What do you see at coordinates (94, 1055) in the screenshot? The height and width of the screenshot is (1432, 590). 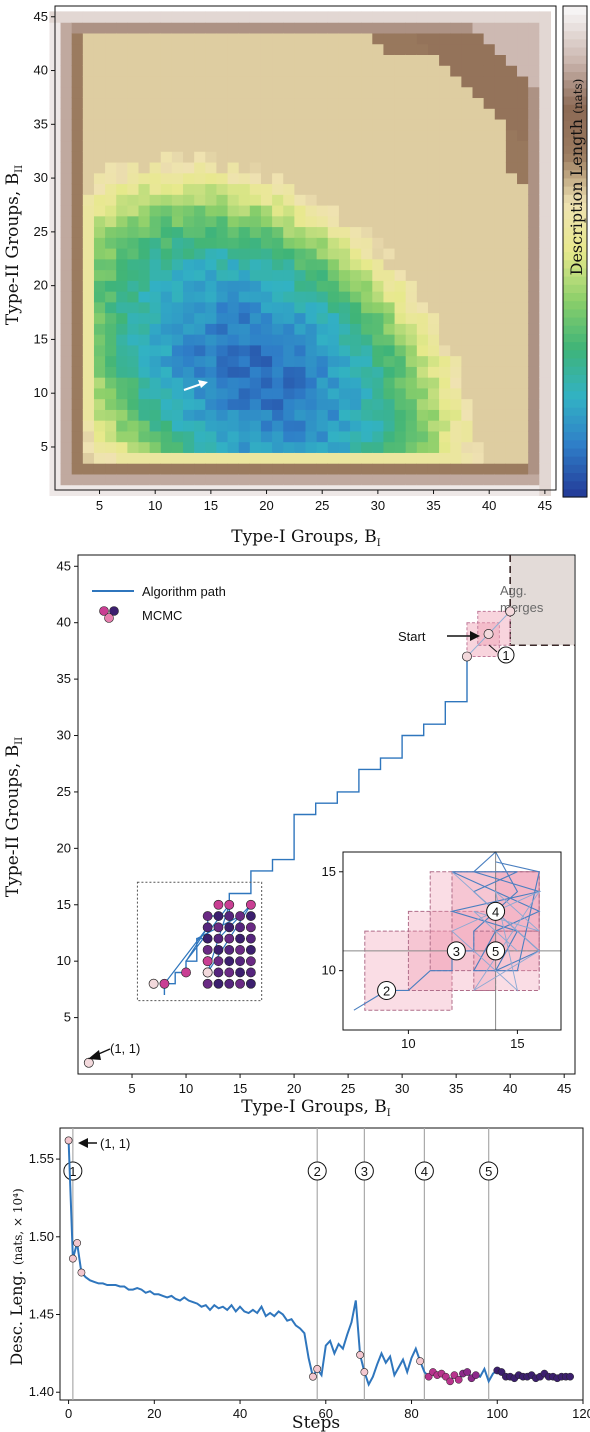 I see `origin-arrowhead` at bounding box center [94, 1055].